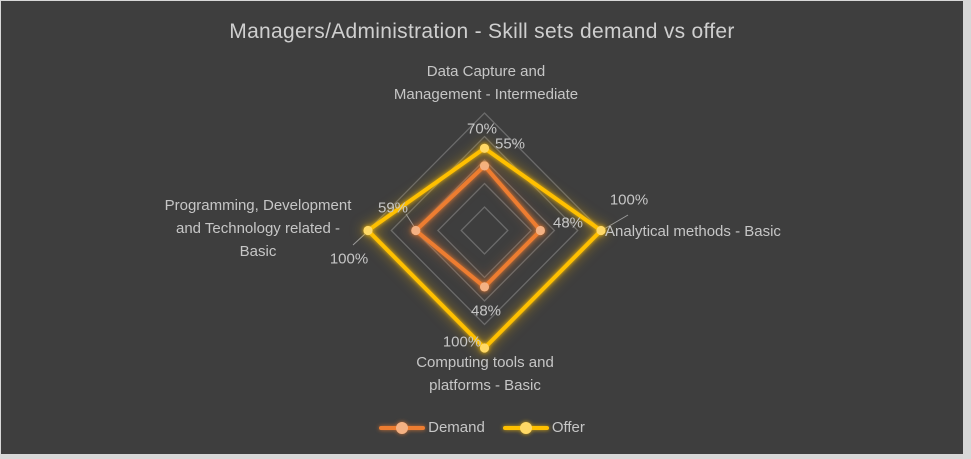 This screenshot has width=971, height=459. I want to click on legend-item-offer: Offer, so click(543, 427).